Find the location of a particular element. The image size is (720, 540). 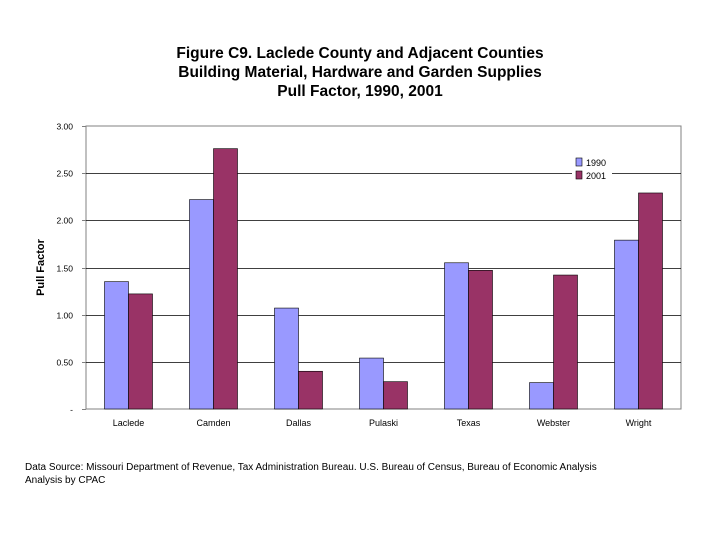

bar-1990-dallas is located at coordinates (286, 358).